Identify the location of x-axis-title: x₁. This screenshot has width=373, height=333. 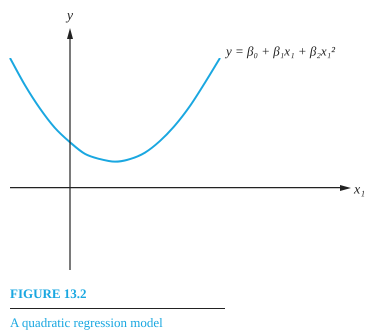
(359, 190).